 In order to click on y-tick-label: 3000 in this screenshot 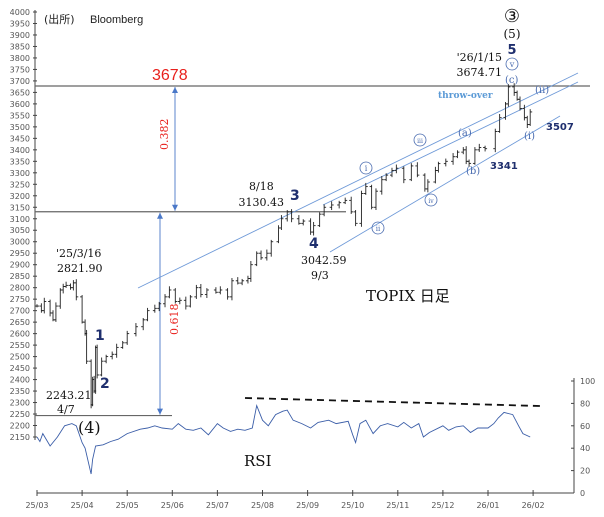, I will do `click(20, 242)`.